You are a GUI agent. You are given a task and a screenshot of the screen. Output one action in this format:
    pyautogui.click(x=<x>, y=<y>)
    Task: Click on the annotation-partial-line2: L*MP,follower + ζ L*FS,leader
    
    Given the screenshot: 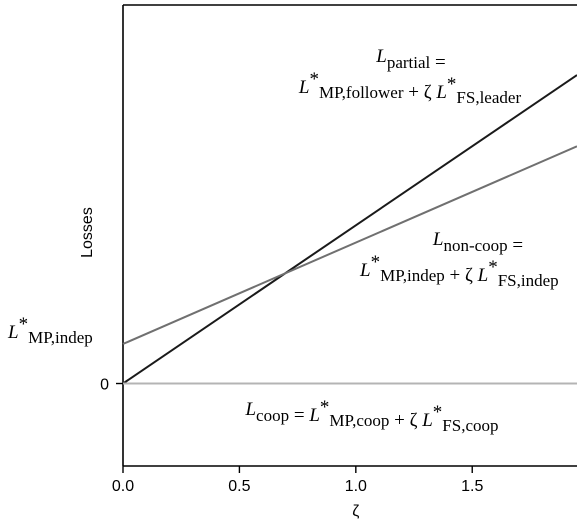 What is the action you would take?
    pyautogui.click(x=410, y=88)
    